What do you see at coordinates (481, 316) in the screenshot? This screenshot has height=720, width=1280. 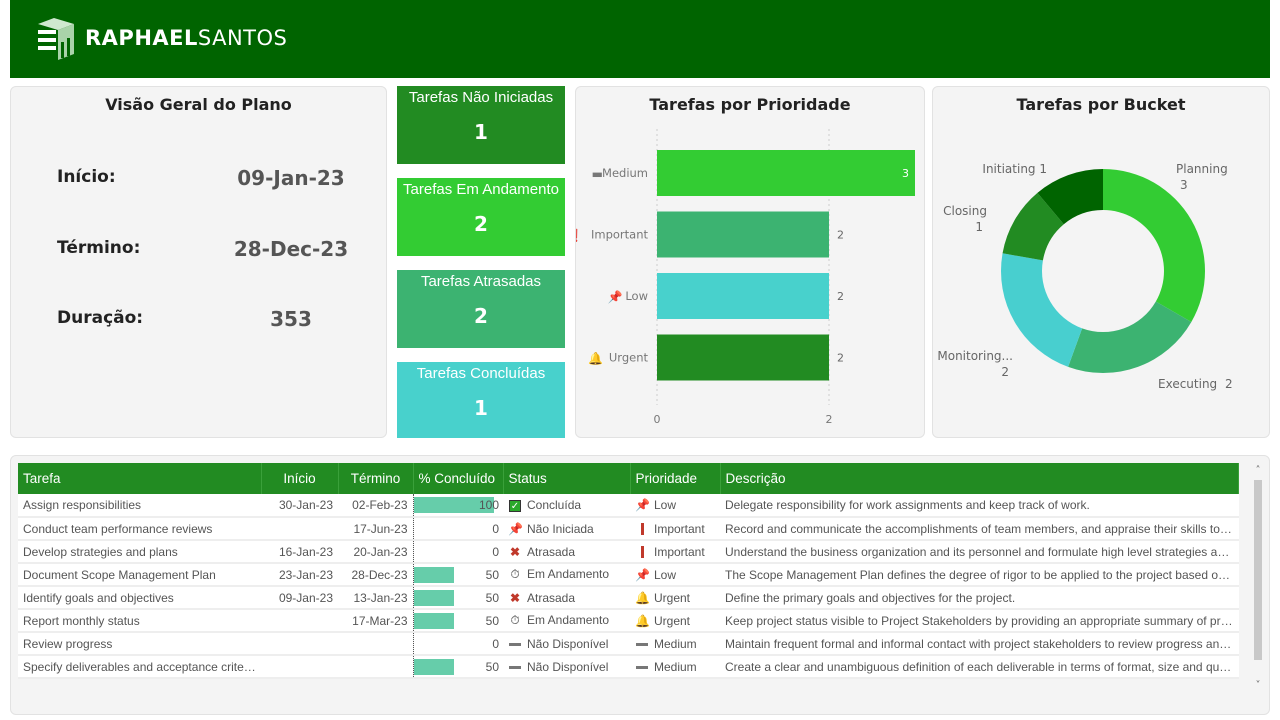 I see `kpi-value: 2` at bounding box center [481, 316].